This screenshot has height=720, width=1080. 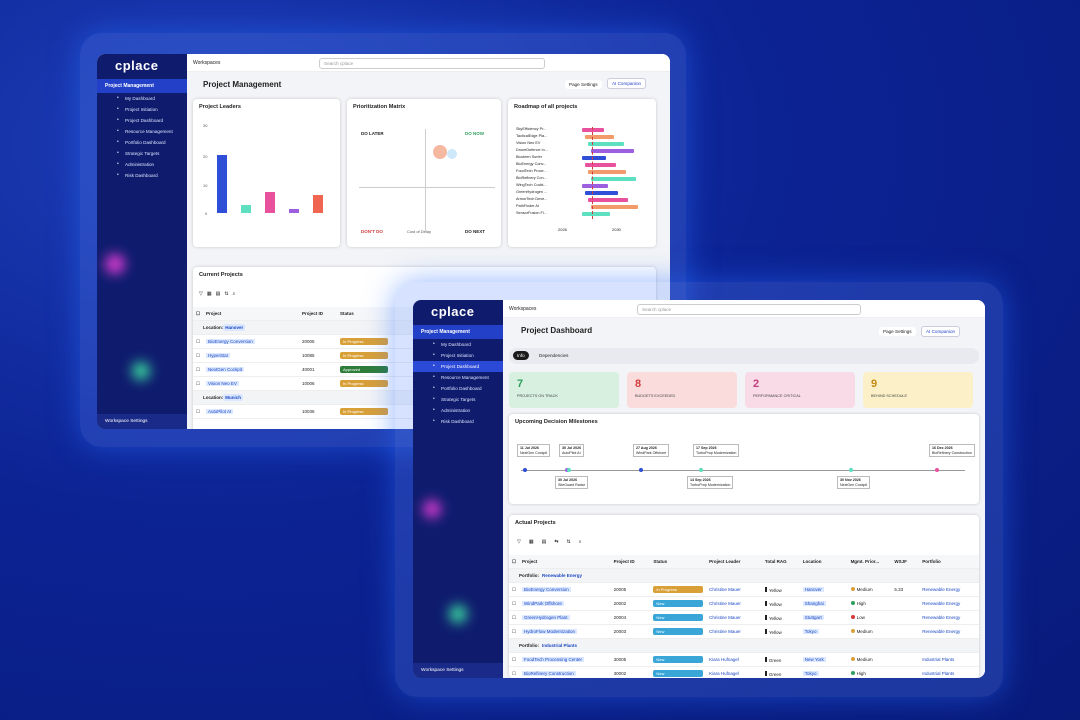 What do you see at coordinates (775, 561) in the screenshot?
I see `column-header: Total RAG` at bounding box center [775, 561].